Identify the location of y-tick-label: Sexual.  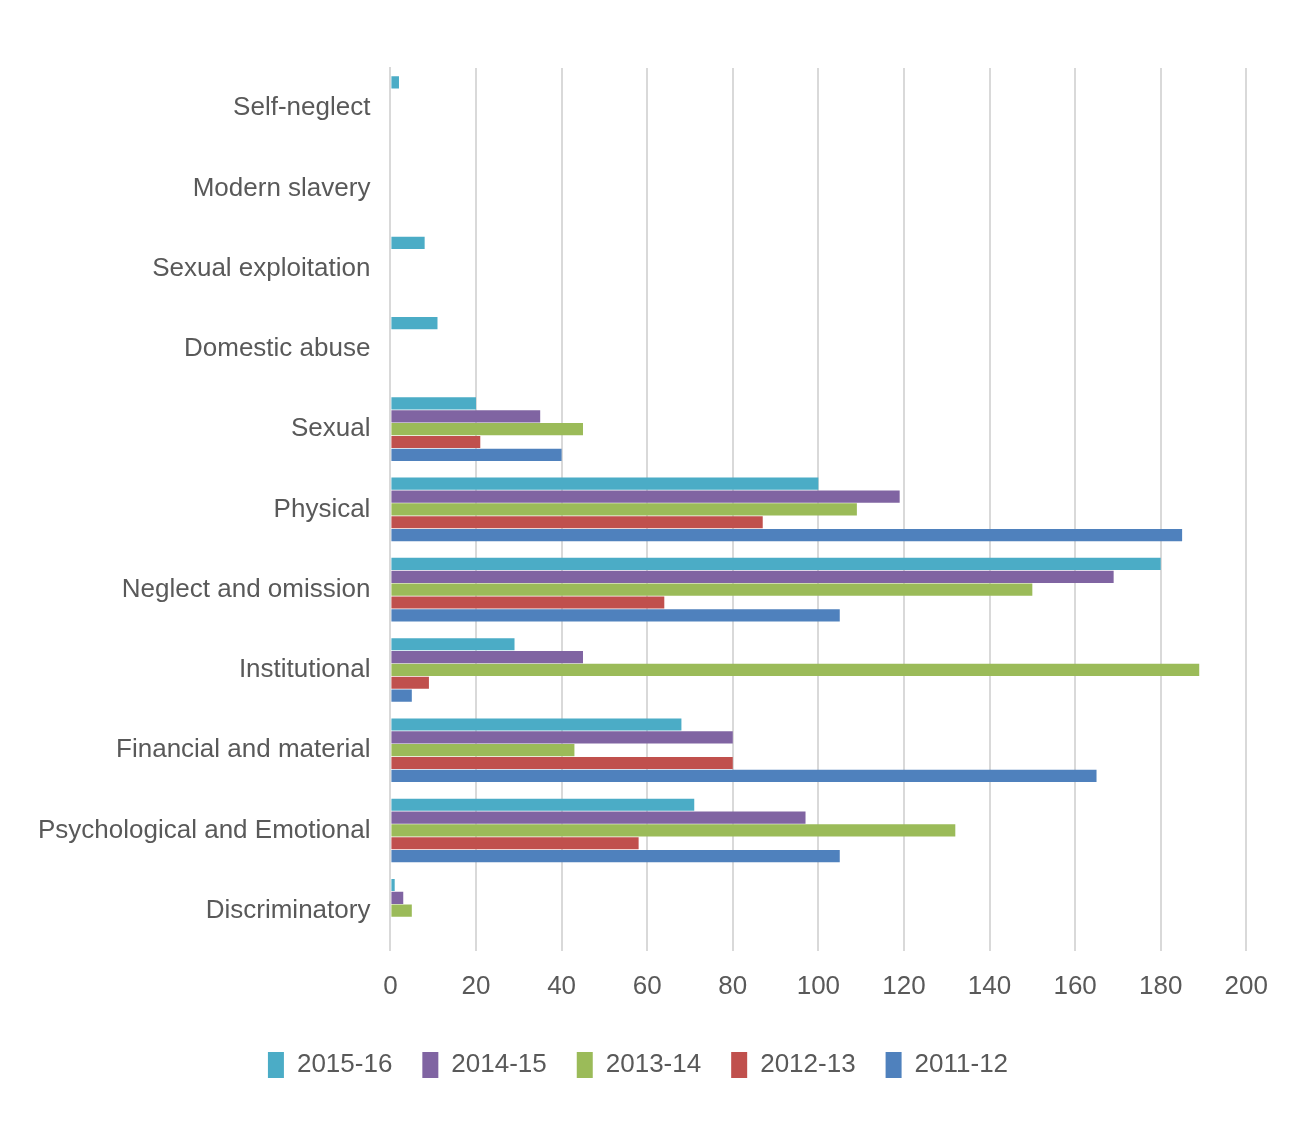
(330, 427).